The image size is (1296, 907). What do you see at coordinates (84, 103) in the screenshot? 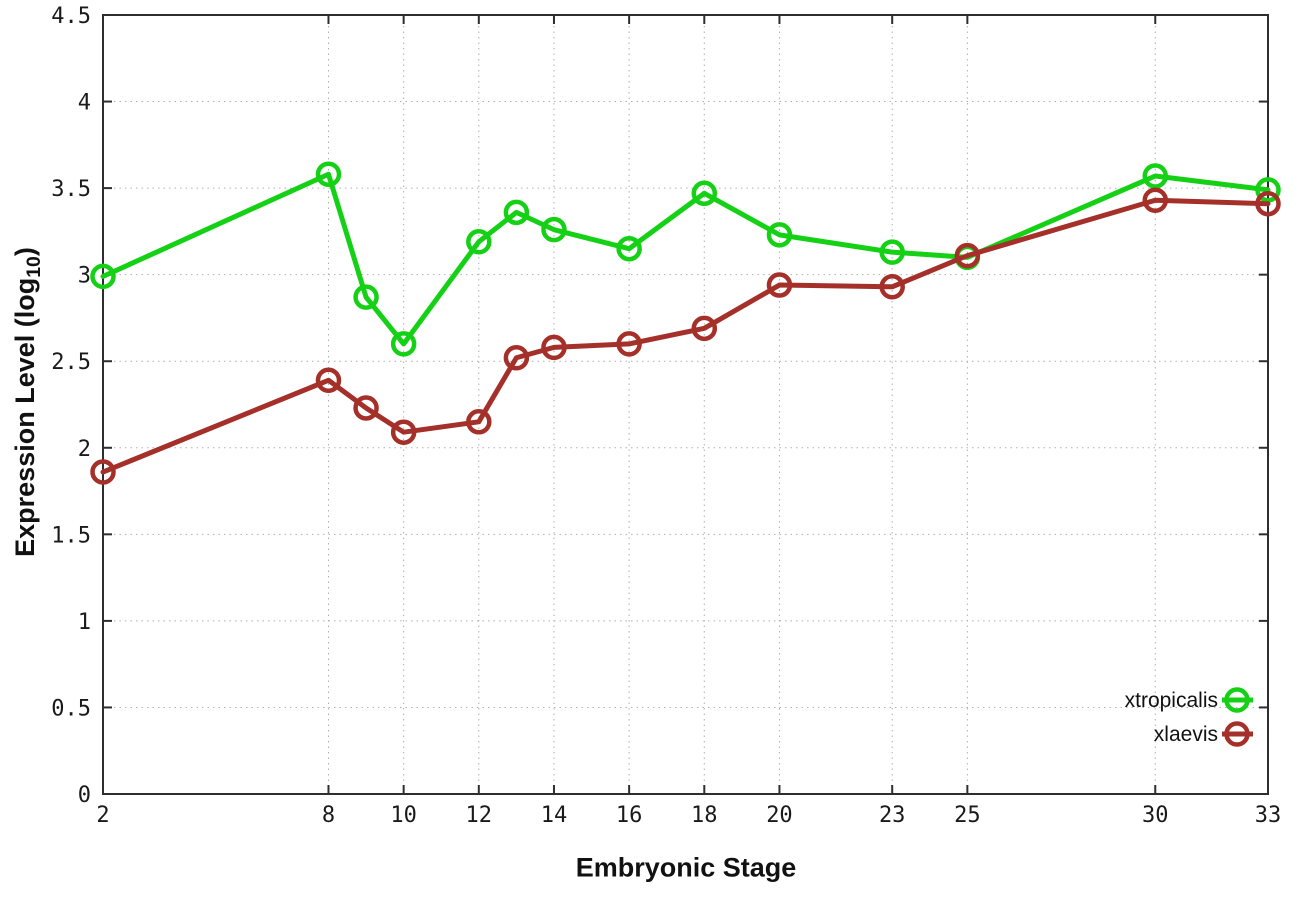
I see `y-tick-label: 4` at bounding box center [84, 103].